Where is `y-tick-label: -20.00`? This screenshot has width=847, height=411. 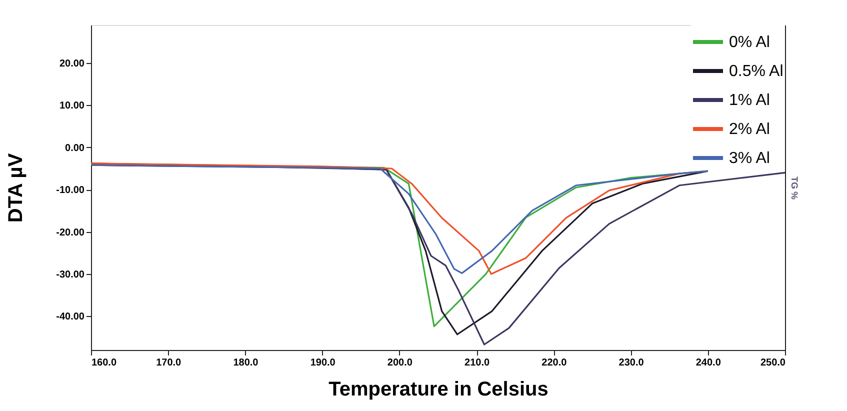 y-tick-label: -20.00 is located at coordinates (70, 232).